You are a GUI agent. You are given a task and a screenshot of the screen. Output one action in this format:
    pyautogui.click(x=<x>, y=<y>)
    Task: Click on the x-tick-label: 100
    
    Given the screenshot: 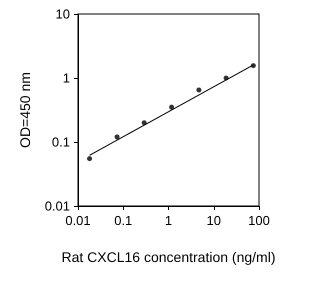 What is the action you would take?
    pyautogui.click(x=259, y=220)
    